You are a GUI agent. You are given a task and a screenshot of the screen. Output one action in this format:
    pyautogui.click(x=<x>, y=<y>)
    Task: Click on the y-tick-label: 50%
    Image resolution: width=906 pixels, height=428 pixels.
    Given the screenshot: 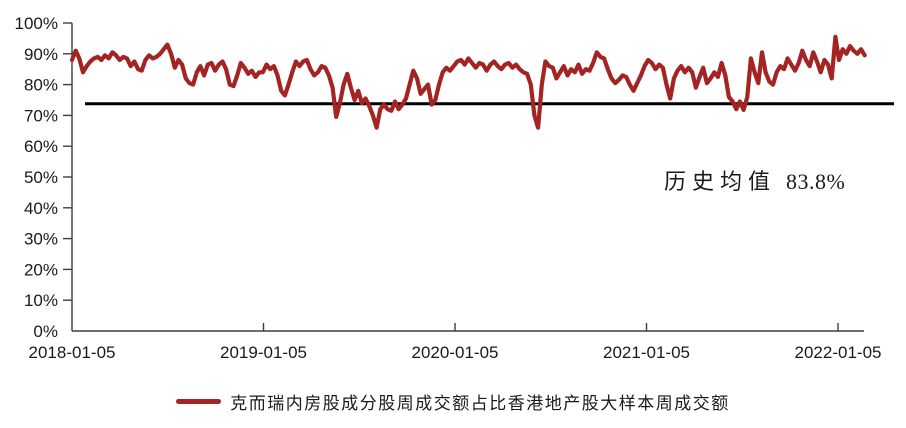 What is the action you would take?
    pyautogui.click(x=41, y=177)
    